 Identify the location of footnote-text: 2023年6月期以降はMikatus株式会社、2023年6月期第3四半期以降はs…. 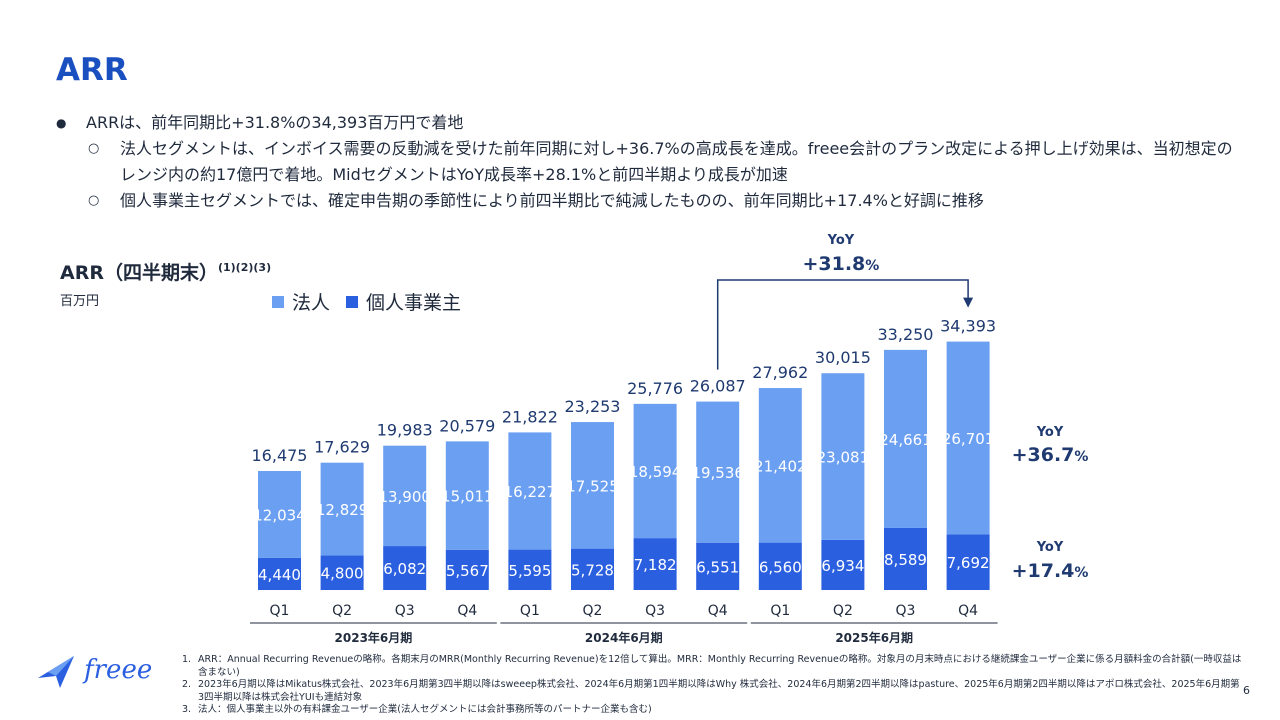
(719, 691).